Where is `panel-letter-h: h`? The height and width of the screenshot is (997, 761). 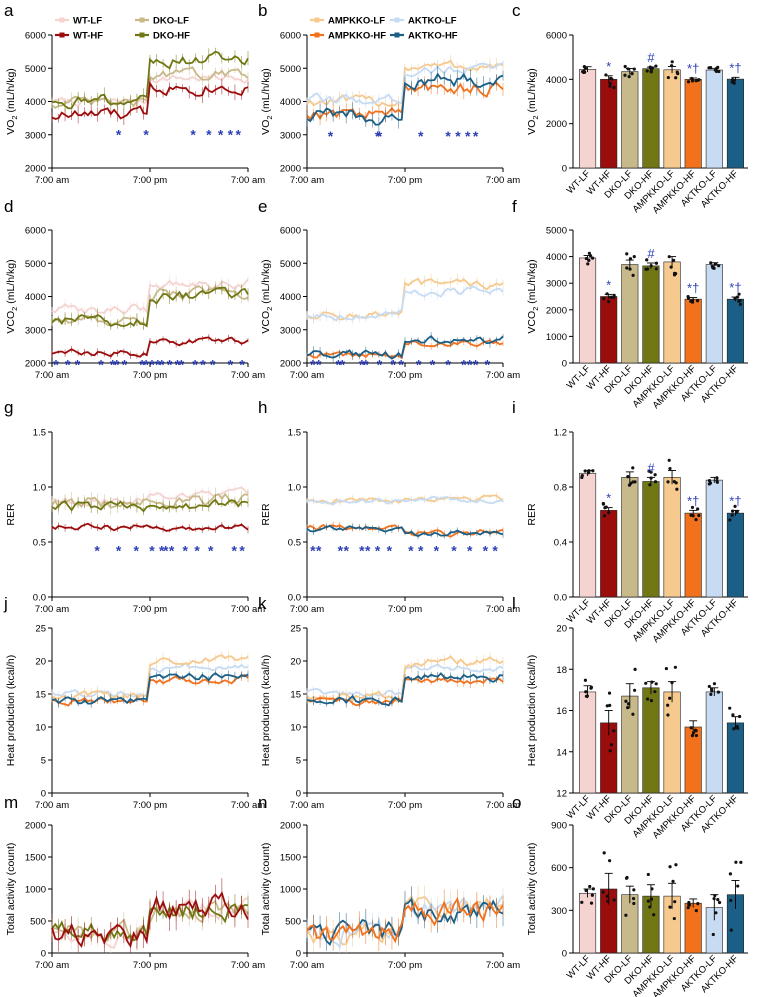
panel-letter-h: h is located at coordinates (262, 407).